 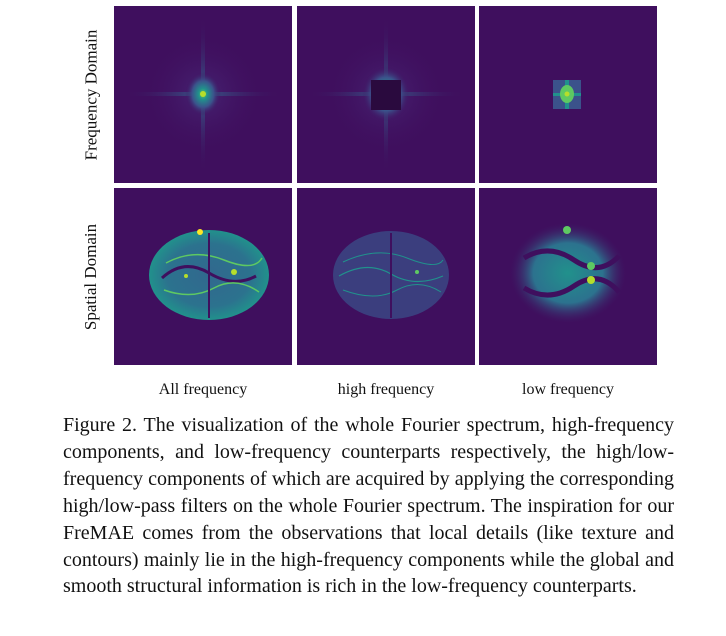 What do you see at coordinates (386, 389) in the screenshot?
I see `column-label-high-frequency: high frequency` at bounding box center [386, 389].